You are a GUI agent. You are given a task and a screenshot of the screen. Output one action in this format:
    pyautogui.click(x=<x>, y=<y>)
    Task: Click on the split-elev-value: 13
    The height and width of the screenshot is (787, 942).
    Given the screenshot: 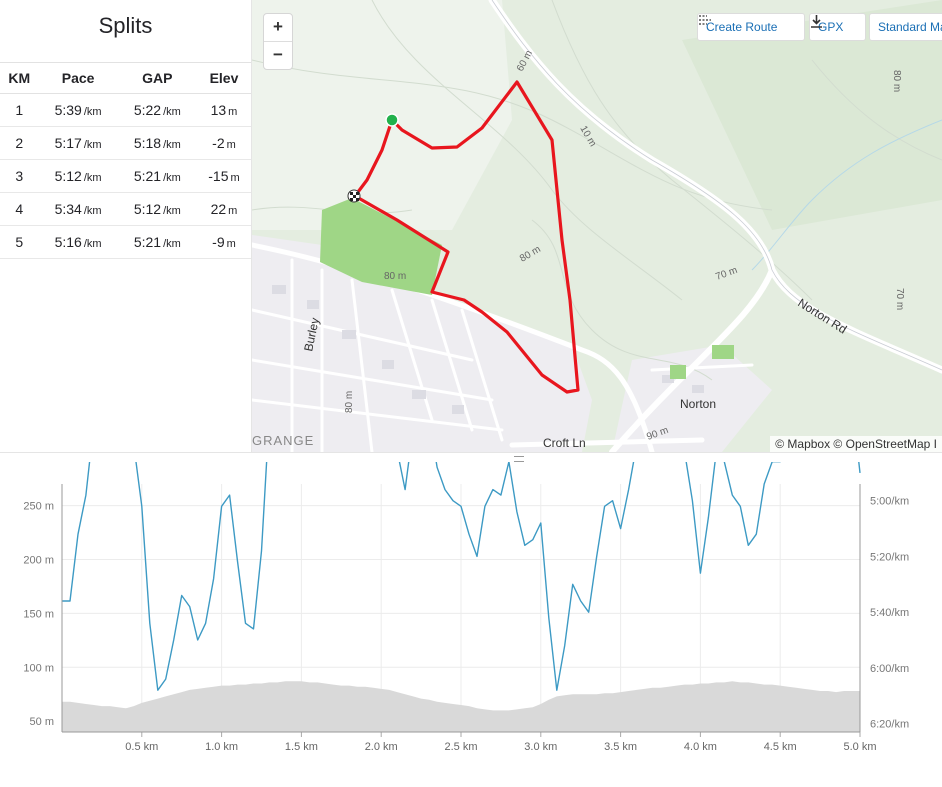 What is the action you would take?
    pyautogui.click(x=218, y=110)
    